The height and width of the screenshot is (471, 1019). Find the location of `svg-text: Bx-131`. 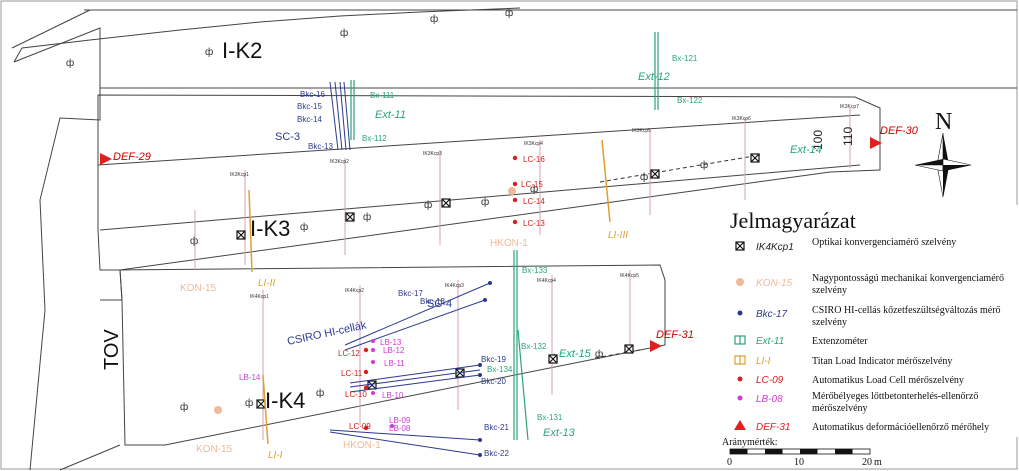

svg-text: Bx-131 is located at coordinates (550, 417).